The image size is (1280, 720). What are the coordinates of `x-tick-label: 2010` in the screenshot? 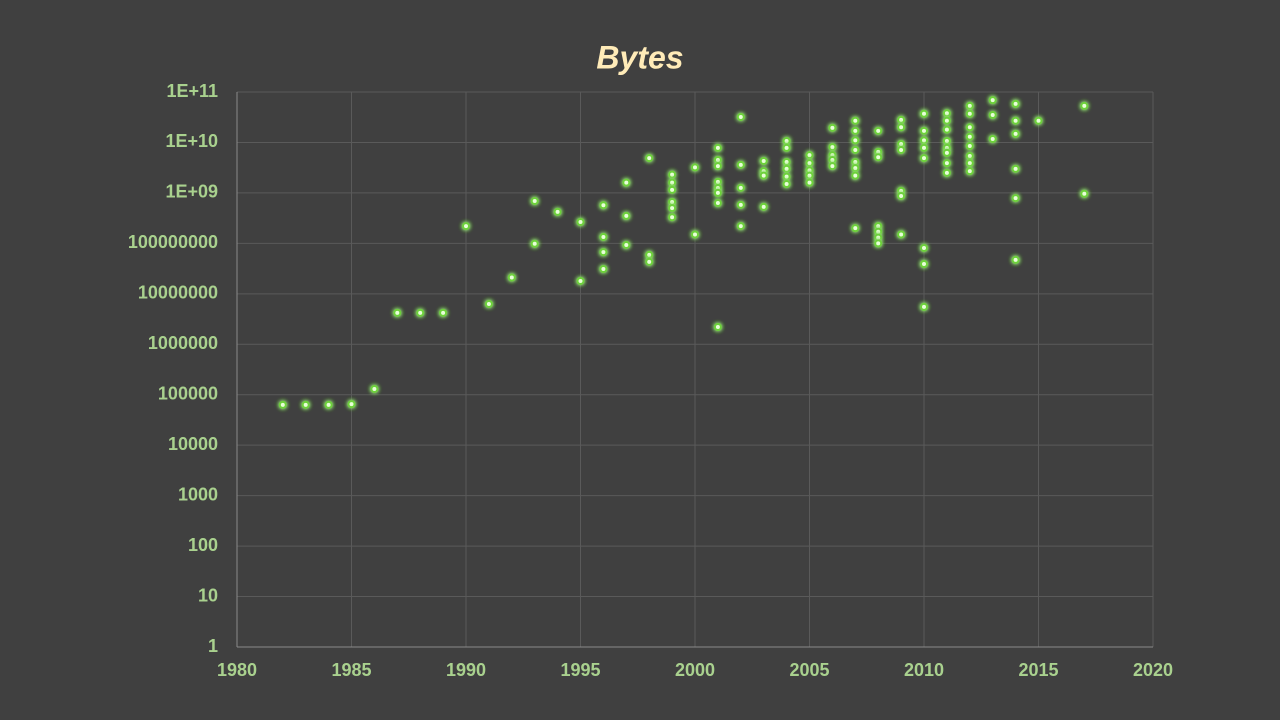 It's located at (924, 670).